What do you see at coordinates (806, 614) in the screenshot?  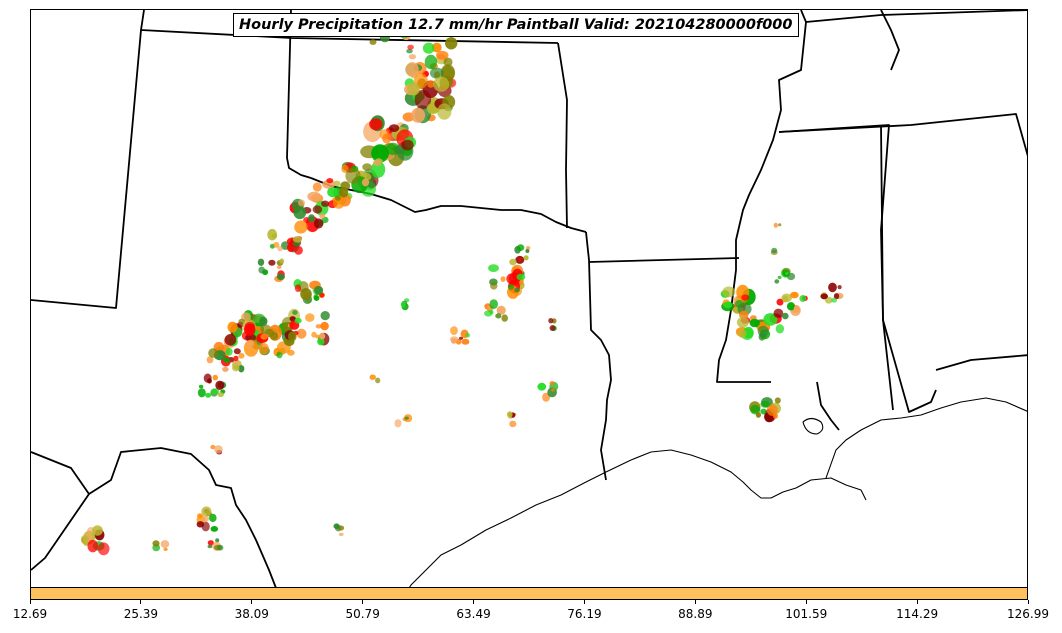 I see `colorbar-tick-label: 101.59` at bounding box center [806, 614].